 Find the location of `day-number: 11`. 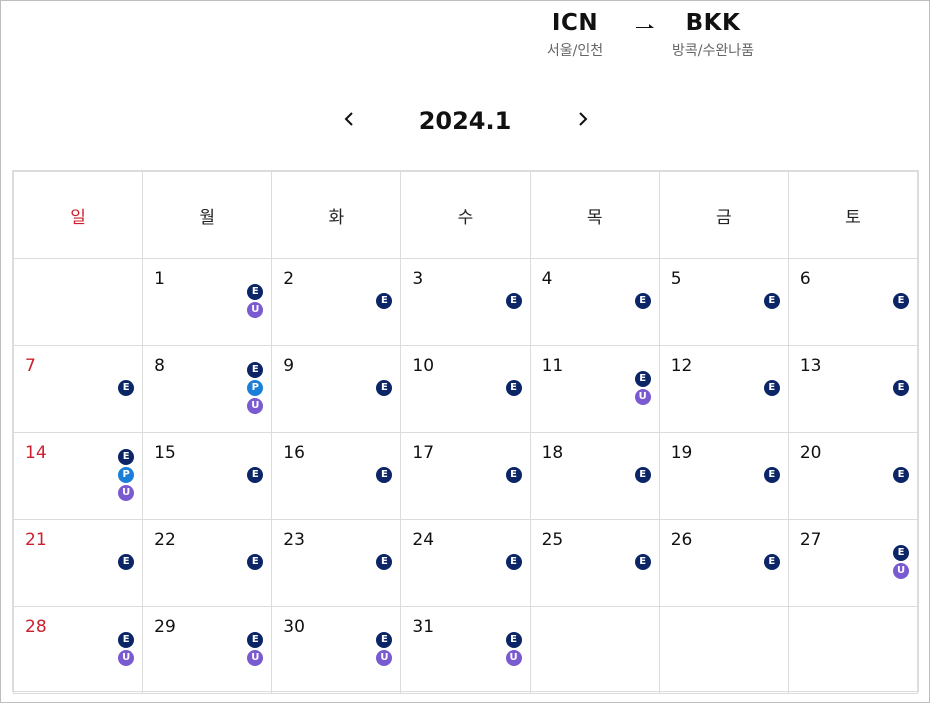

day-number: 11 is located at coordinates (552, 366).